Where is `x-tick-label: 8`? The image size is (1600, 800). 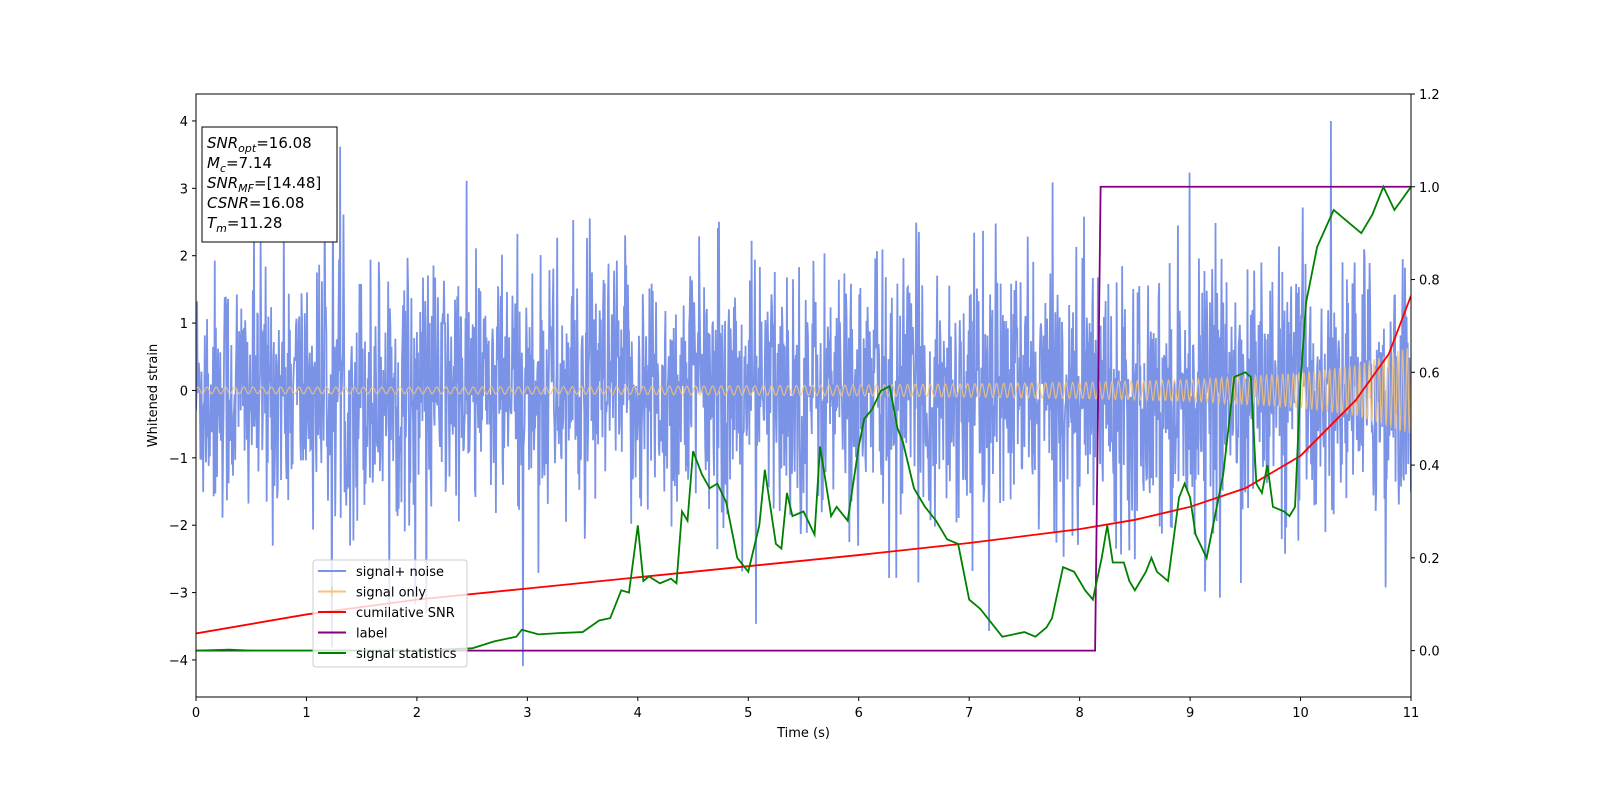 x-tick-label: 8 is located at coordinates (1079, 713).